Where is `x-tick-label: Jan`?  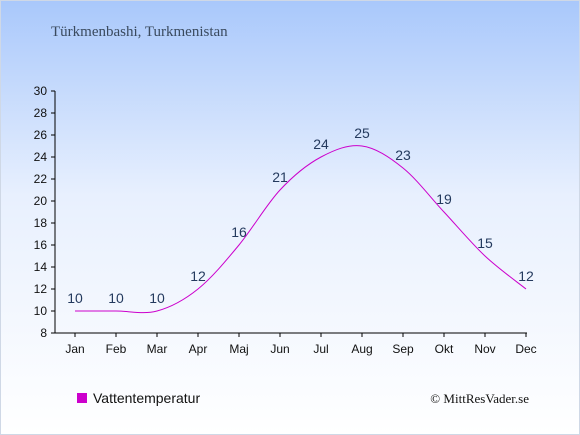 x-tick-label: Jan is located at coordinates (74, 349).